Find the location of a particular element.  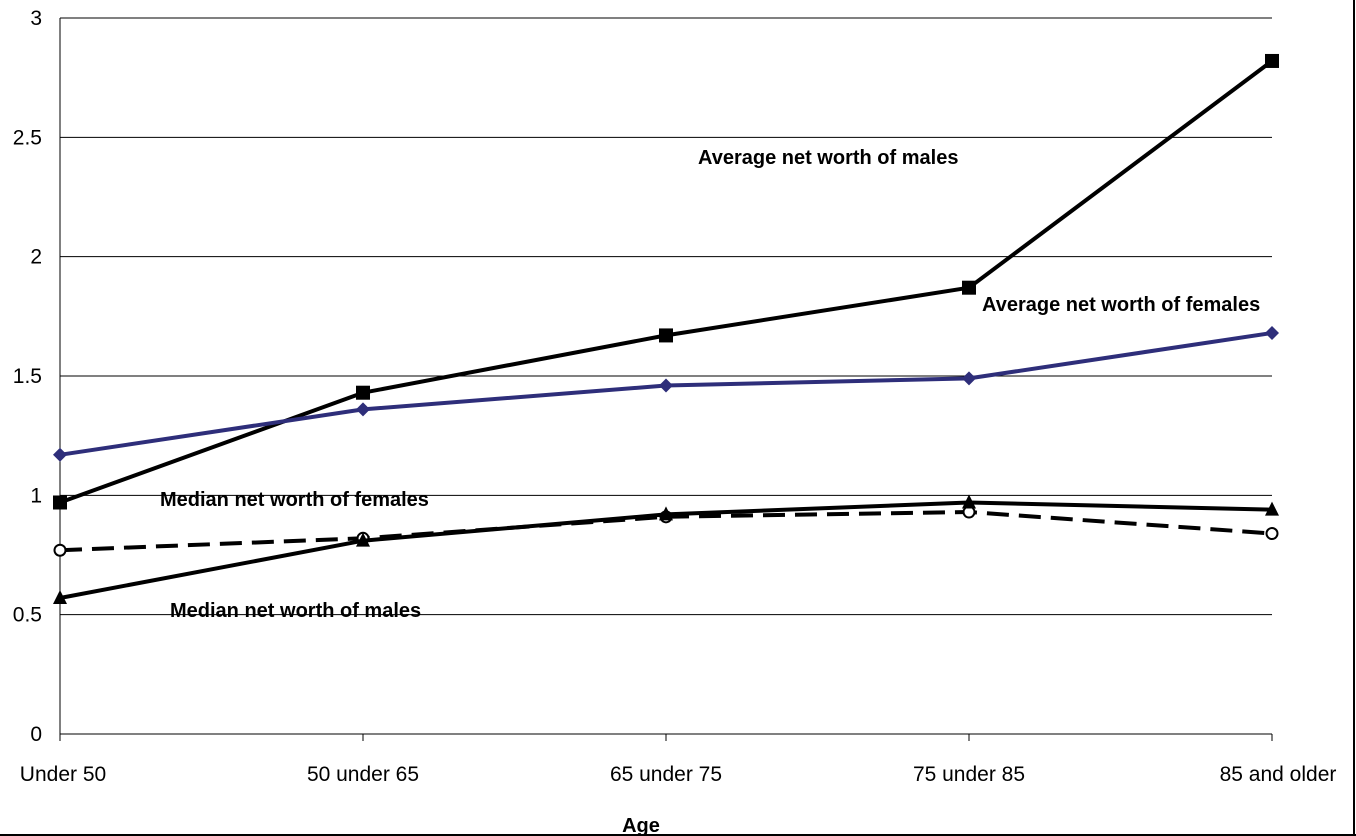

series-annotation-label: Median net worth of males is located at coordinates (295, 611).